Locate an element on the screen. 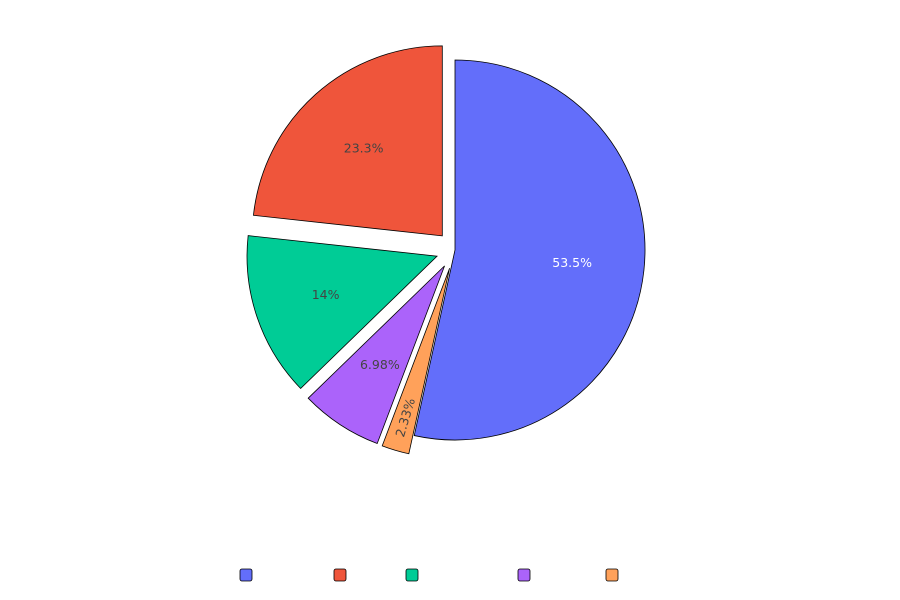 The image size is (900, 600). pie-slice-label-0: 53.5% is located at coordinates (572, 262).